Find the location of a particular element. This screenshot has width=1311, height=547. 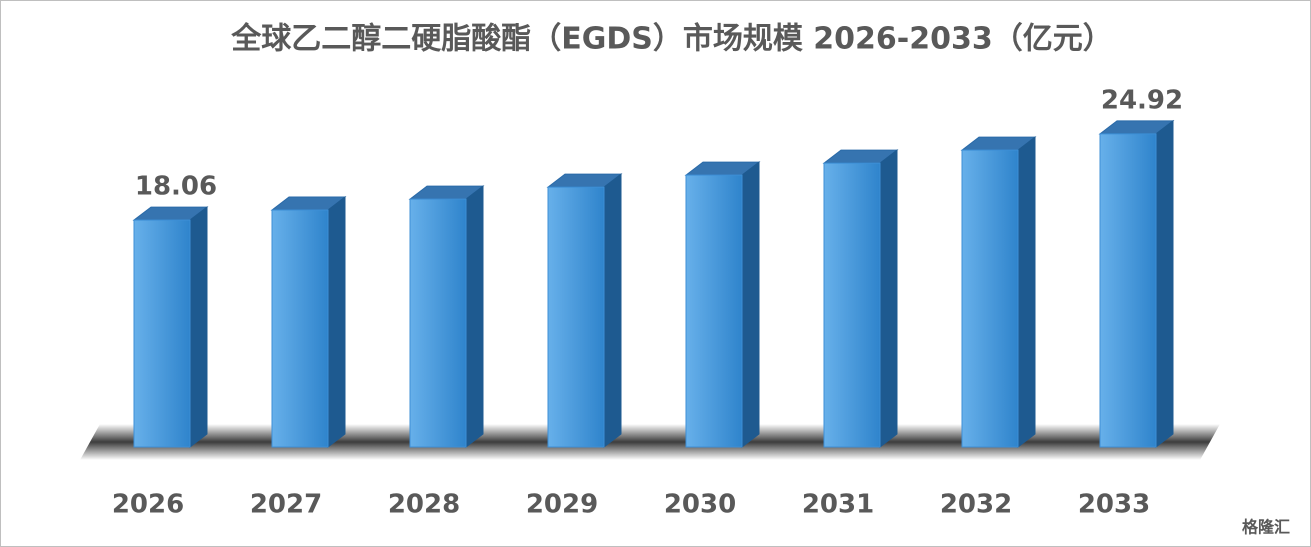

value-label: 24.92 is located at coordinates (1142, 100).